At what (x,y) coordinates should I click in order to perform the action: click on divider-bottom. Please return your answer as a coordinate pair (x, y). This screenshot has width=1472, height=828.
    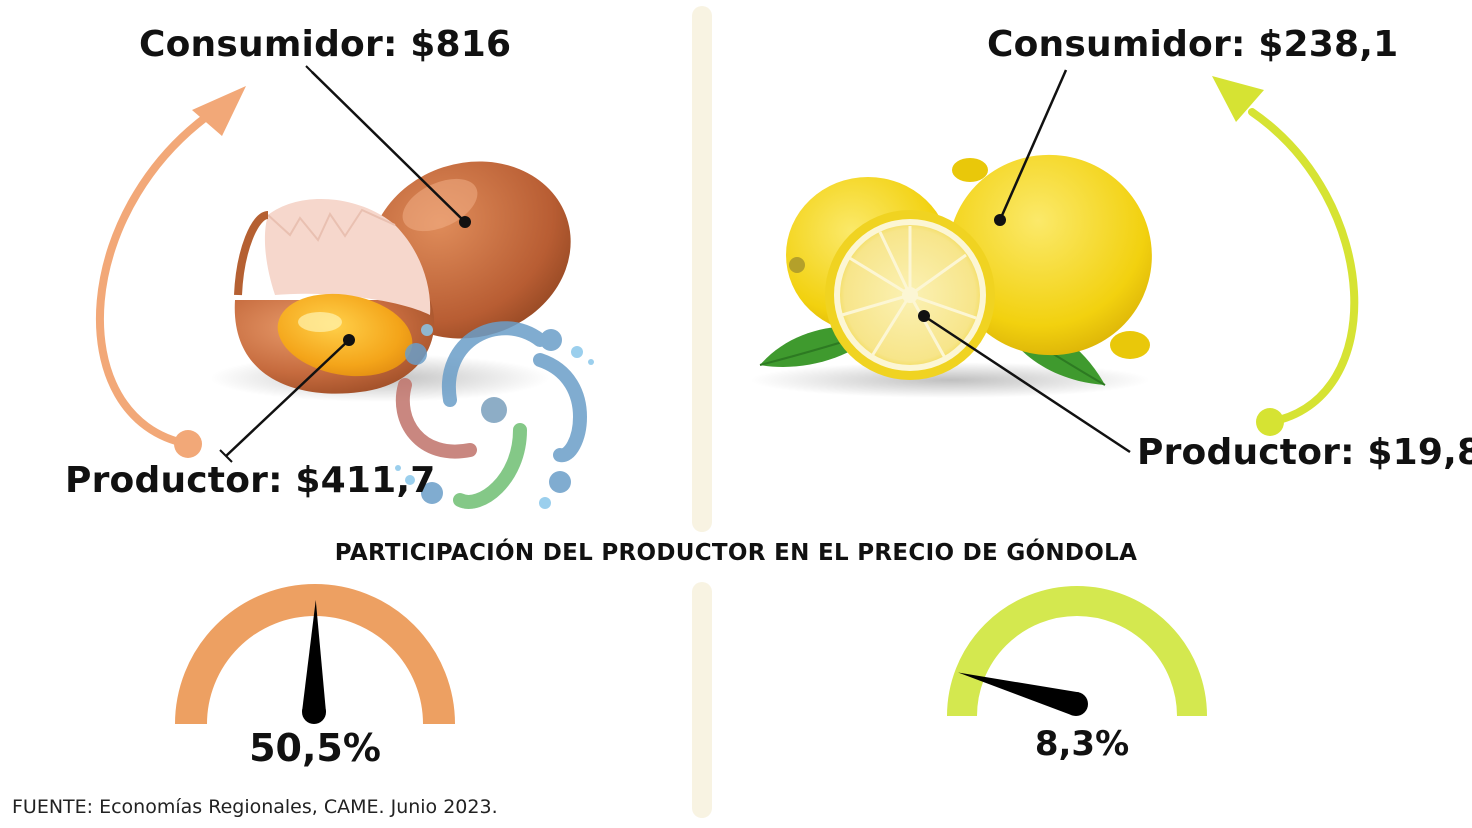
    Looking at the image, I should click on (702, 700).